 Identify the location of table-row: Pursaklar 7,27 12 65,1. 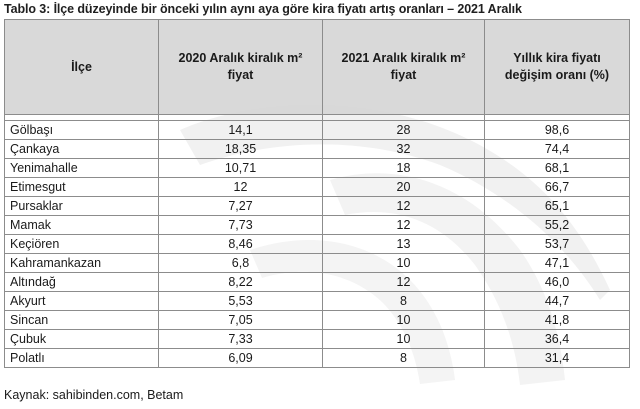
(317, 206).